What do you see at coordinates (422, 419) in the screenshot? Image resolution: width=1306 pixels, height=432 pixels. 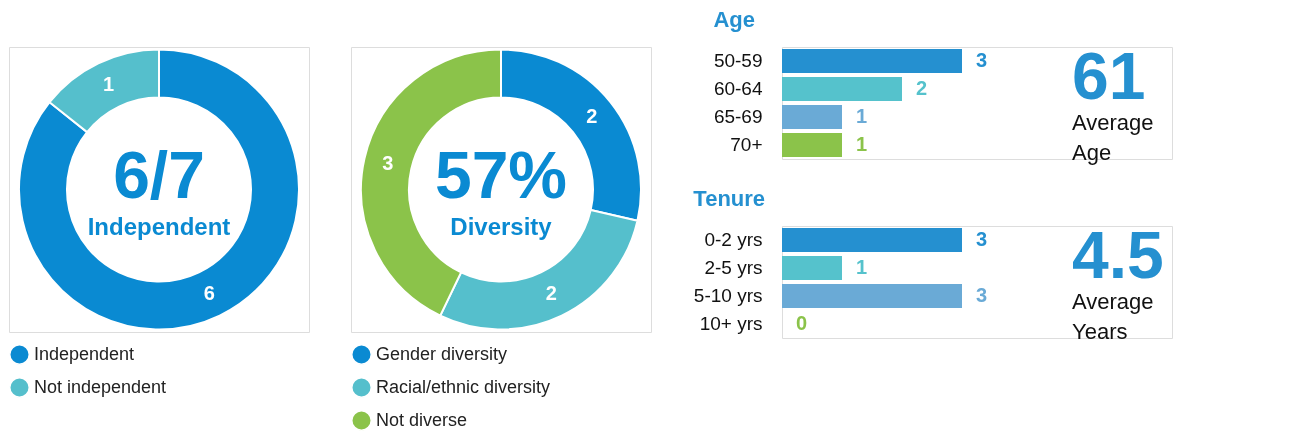 I see `legend-label: Not diverse` at bounding box center [422, 419].